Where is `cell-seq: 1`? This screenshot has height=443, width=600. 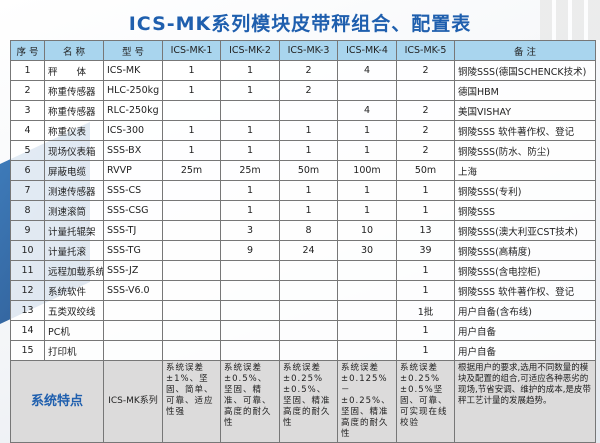 cell-seq: 1 is located at coordinates (27, 70).